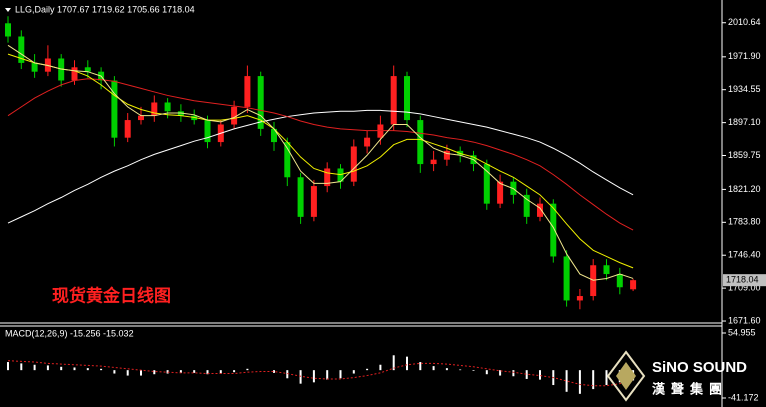 The height and width of the screenshot is (407, 766). What do you see at coordinates (742, 332) in the screenshot?
I see `y-tick-label: 54.955` at bounding box center [742, 332].